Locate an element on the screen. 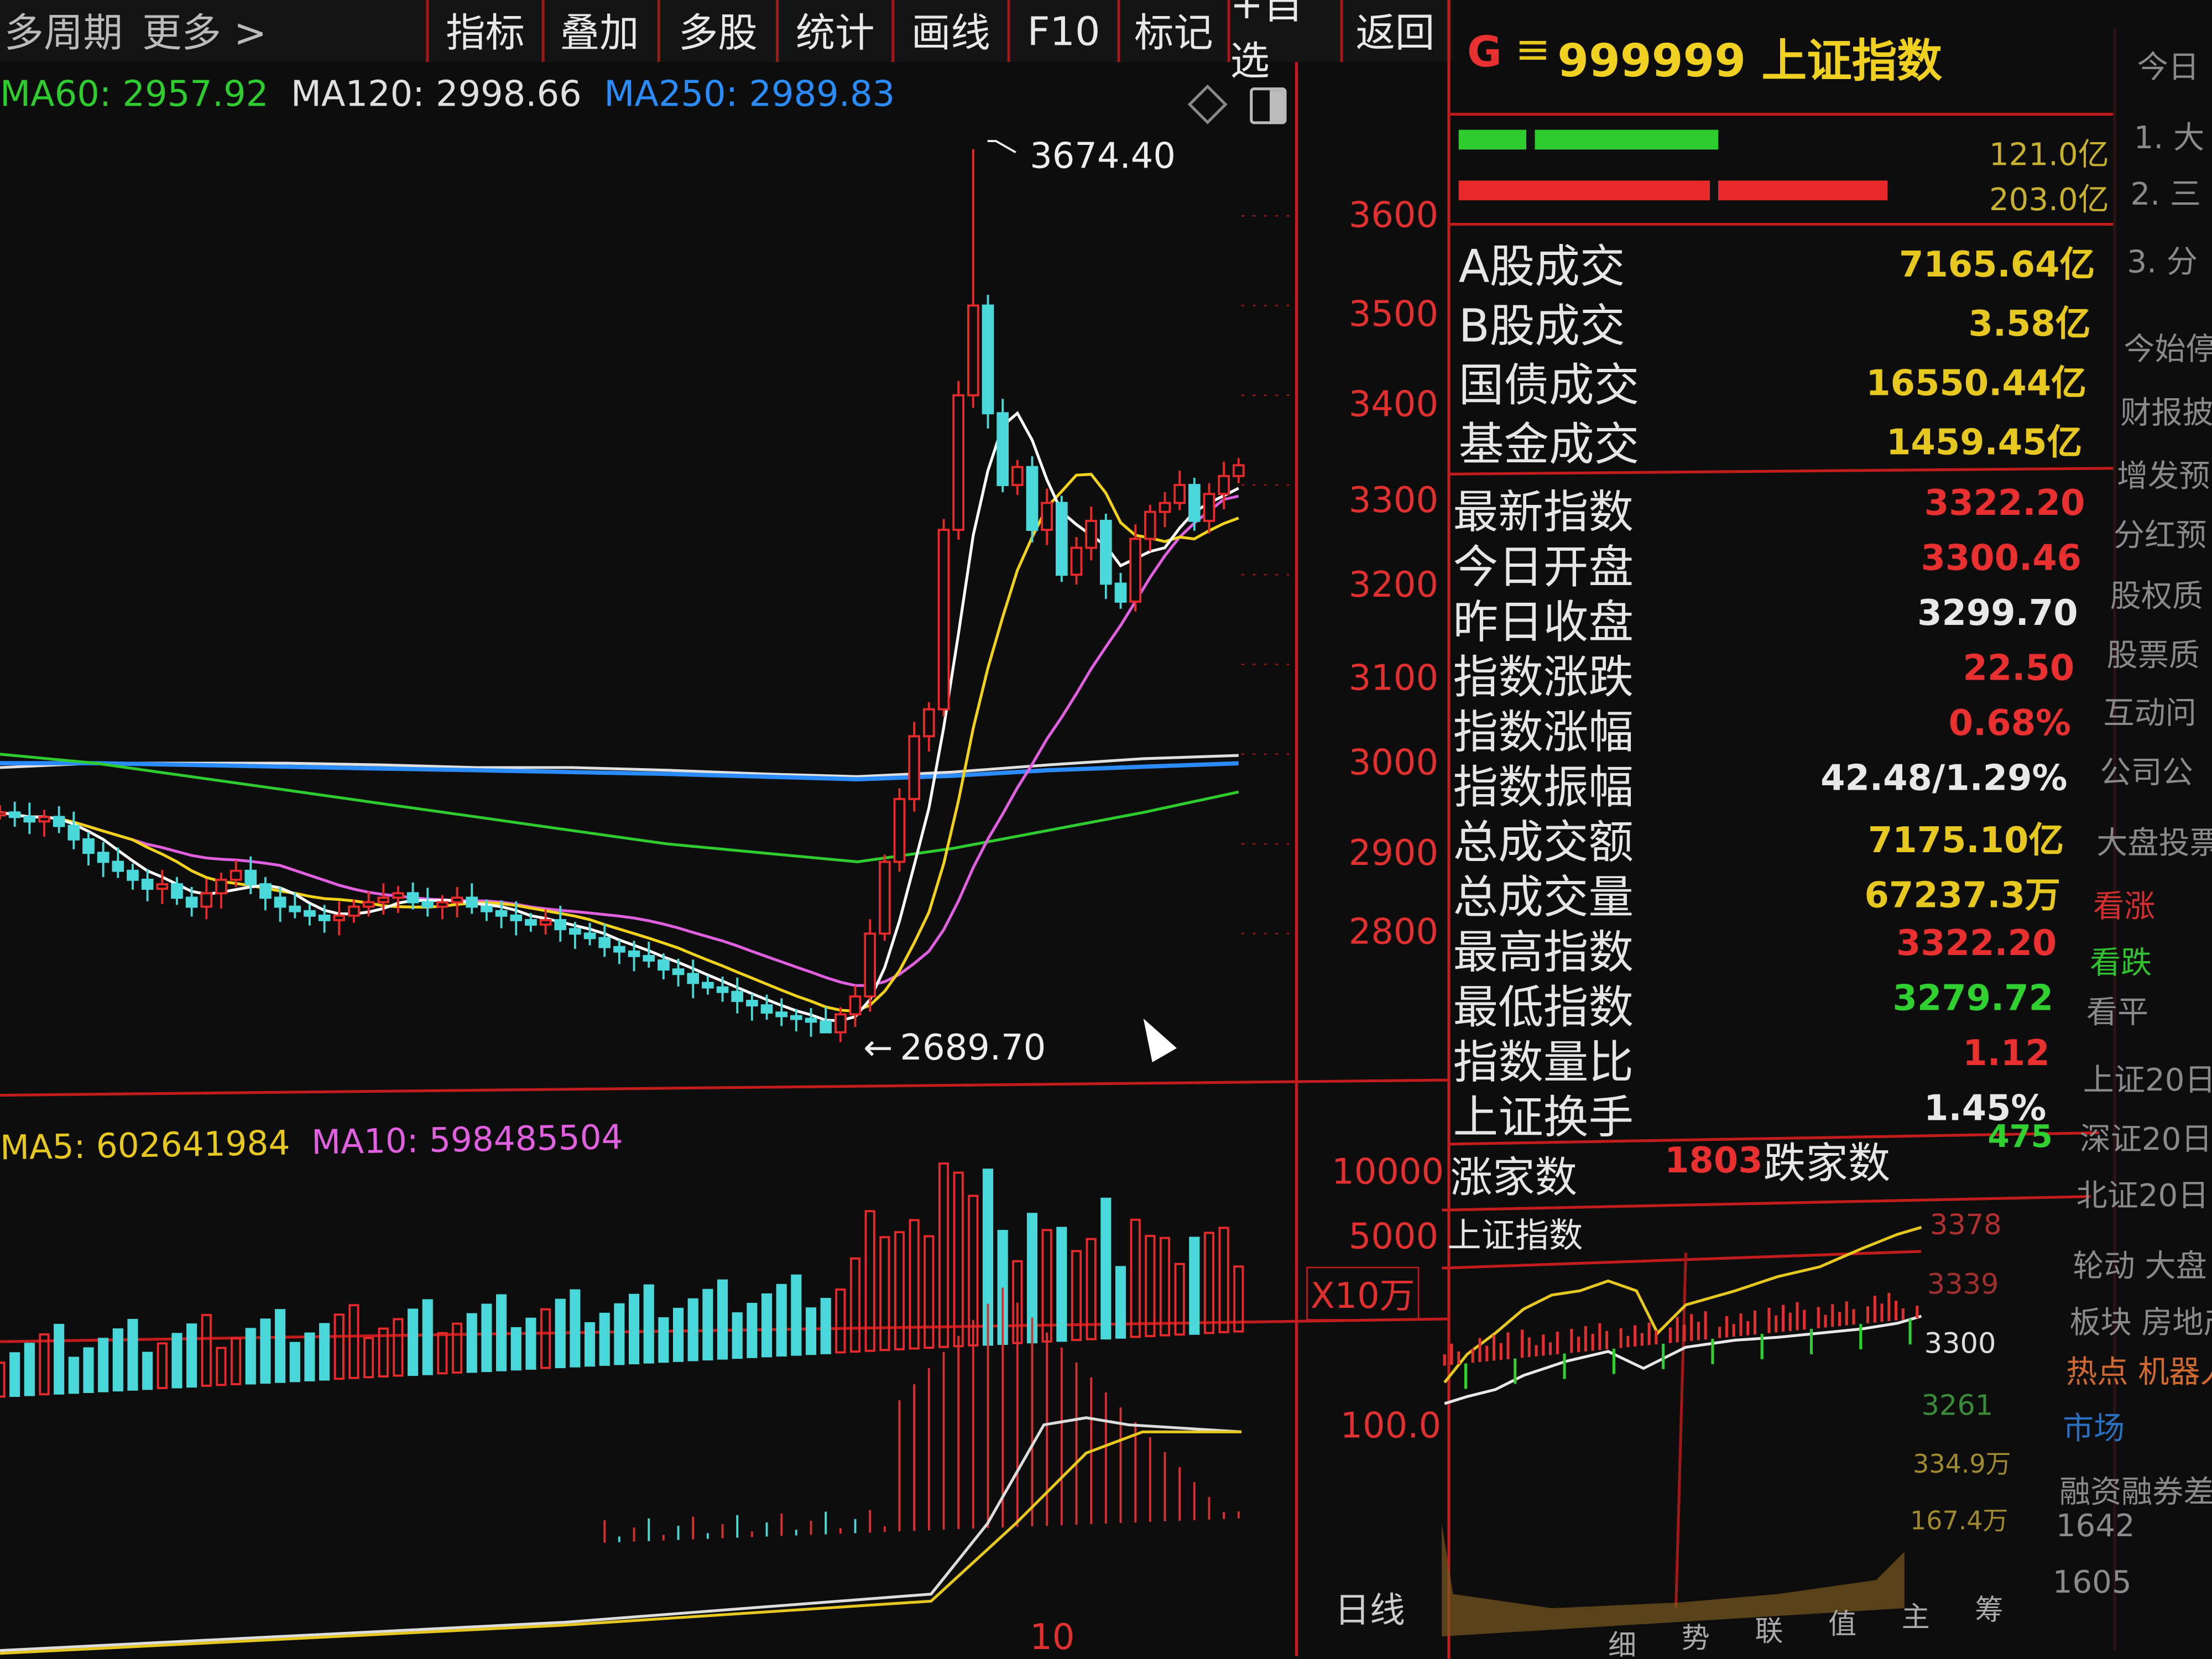 This screenshot has height=1659, width=2212. sidebar-item: 融资融券差额( is located at coordinates (2136, 1493).